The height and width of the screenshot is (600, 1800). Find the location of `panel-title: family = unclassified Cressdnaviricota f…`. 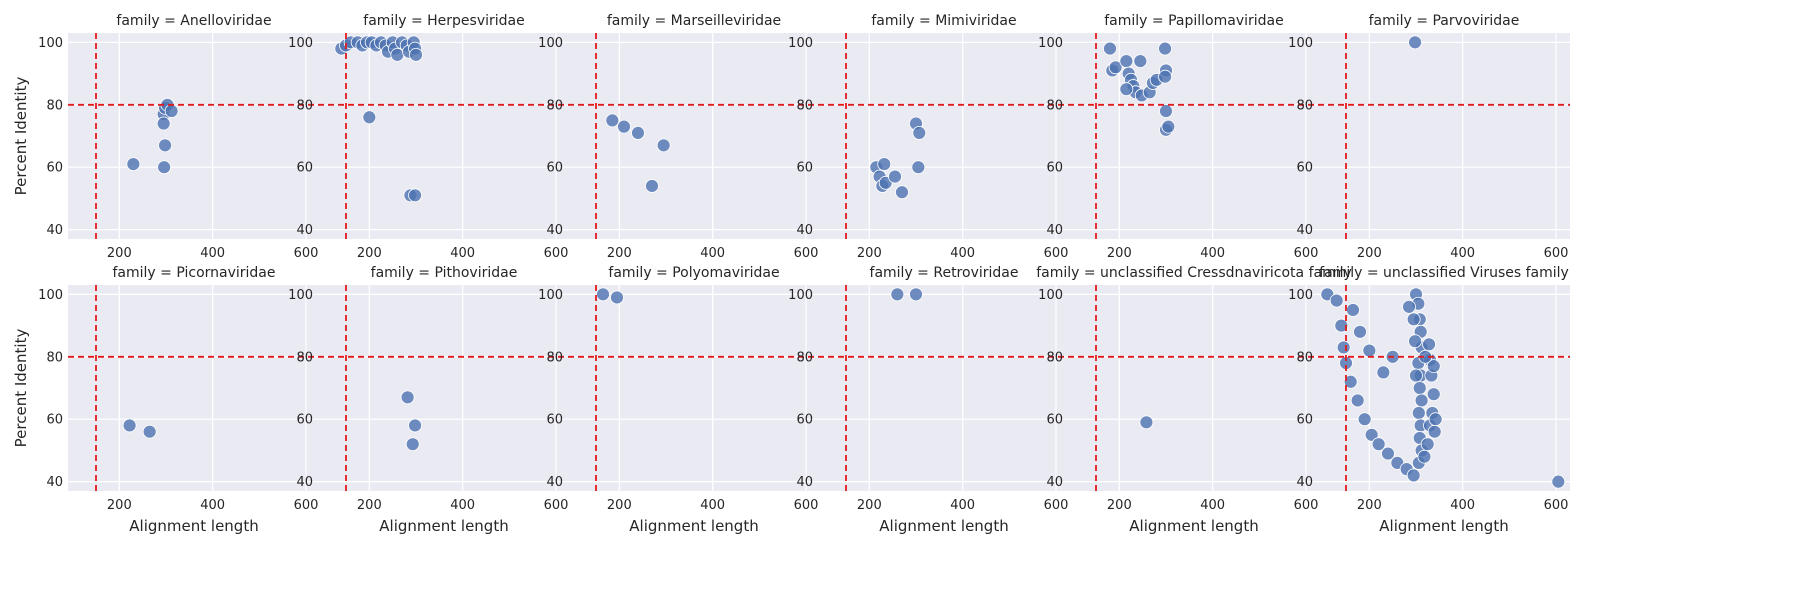

panel-title: family = unclassified Cressdnaviricota f… is located at coordinates (1194, 273).